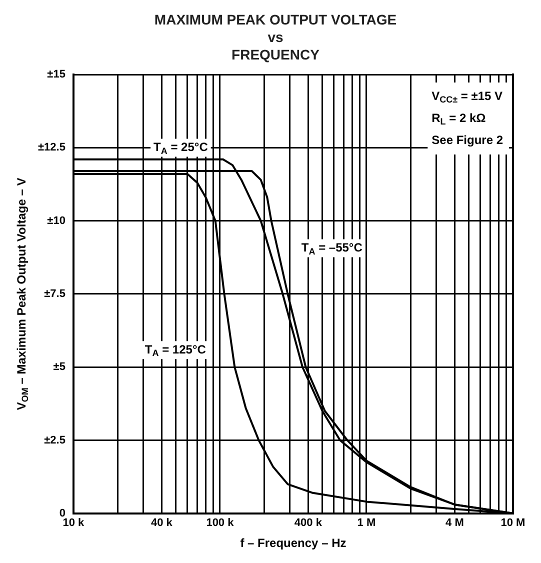 This screenshot has width=541, height=563. Describe the element at coordinates (162, 523) in the screenshot. I see `x-tick-label: 40 k` at that location.